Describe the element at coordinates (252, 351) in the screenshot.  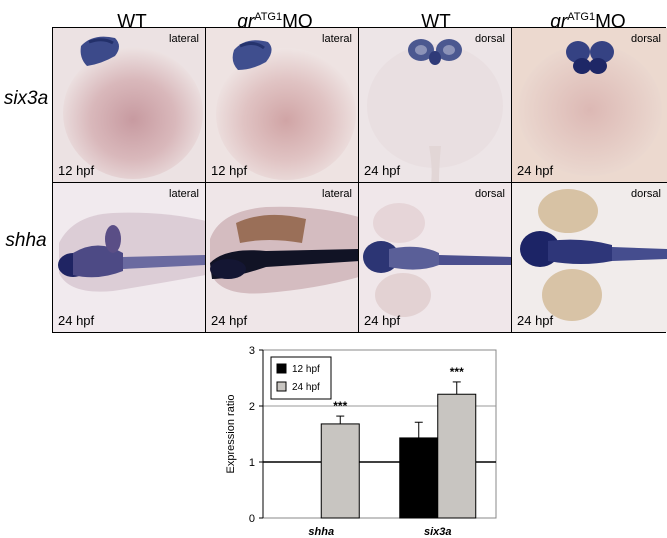
I see `y-tick-label: 3` at that location.